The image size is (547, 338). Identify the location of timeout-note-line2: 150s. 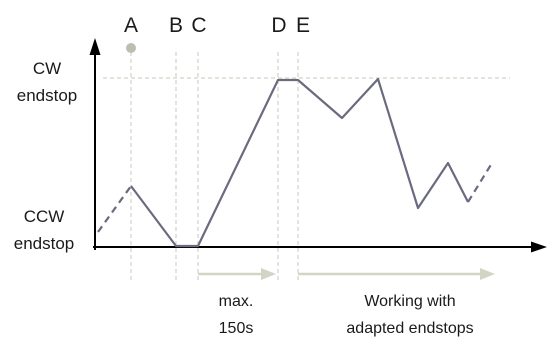
(236, 328).